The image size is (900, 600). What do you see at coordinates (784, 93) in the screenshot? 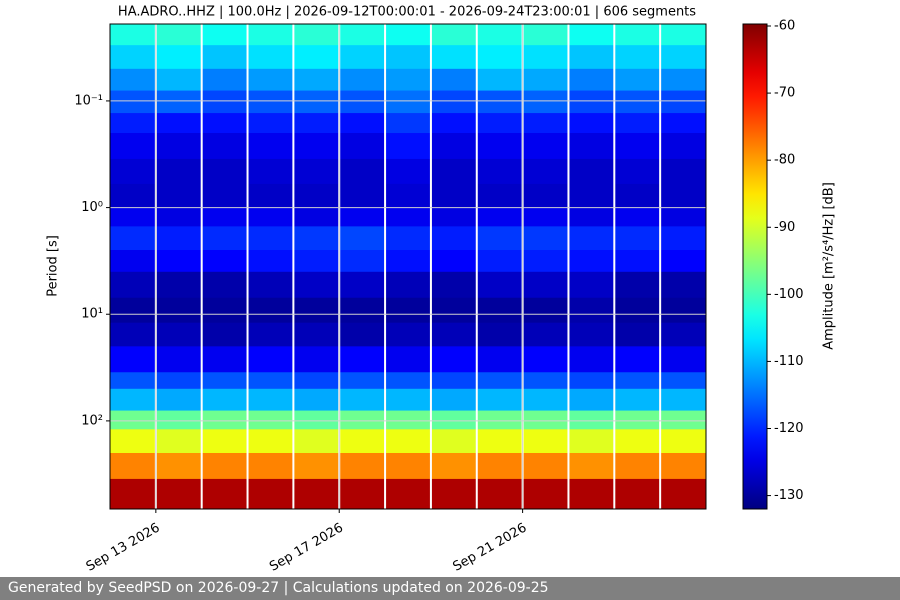
I see `colorbar-tick-label: -70` at bounding box center [784, 93].